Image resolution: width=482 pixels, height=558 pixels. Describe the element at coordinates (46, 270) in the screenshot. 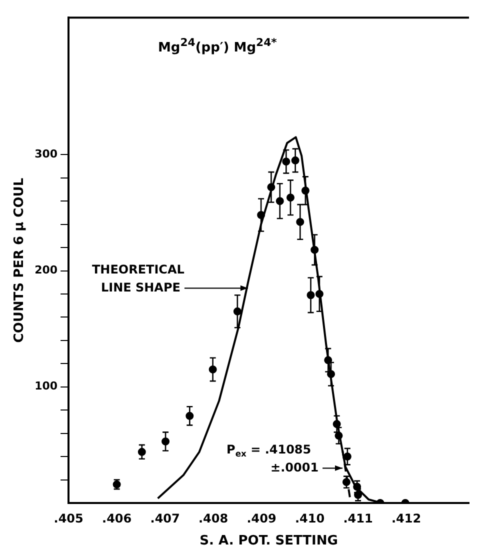

I see `y-tick-label: 200` at that location.